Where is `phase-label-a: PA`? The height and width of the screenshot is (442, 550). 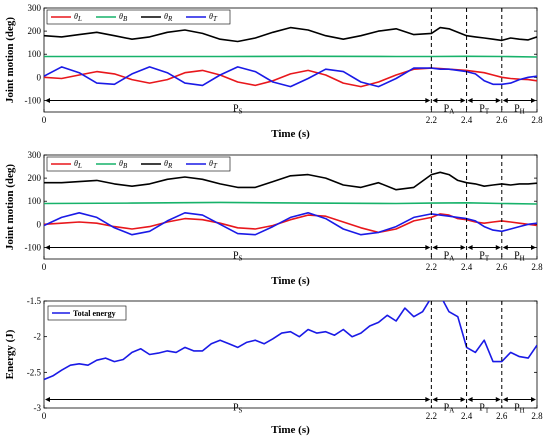
phase-label-a: PA is located at coordinates (449, 256).